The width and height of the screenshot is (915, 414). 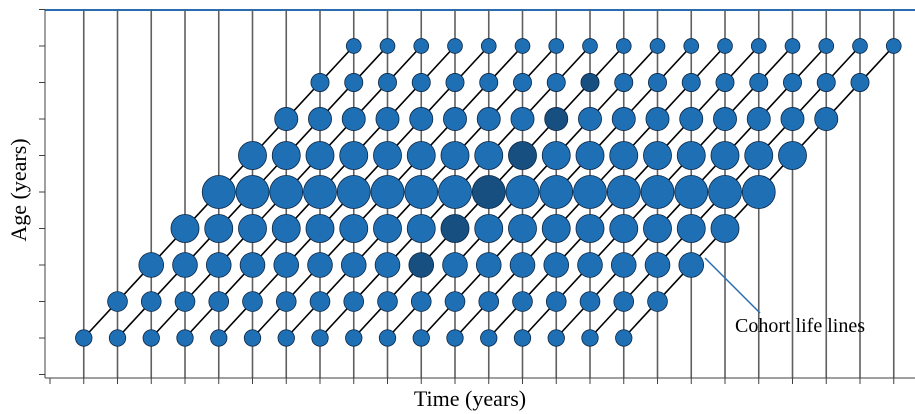 What do you see at coordinates (800, 326) in the screenshot?
I see `annotation-label: Cohort life lines` at bounding box center [800, 326].